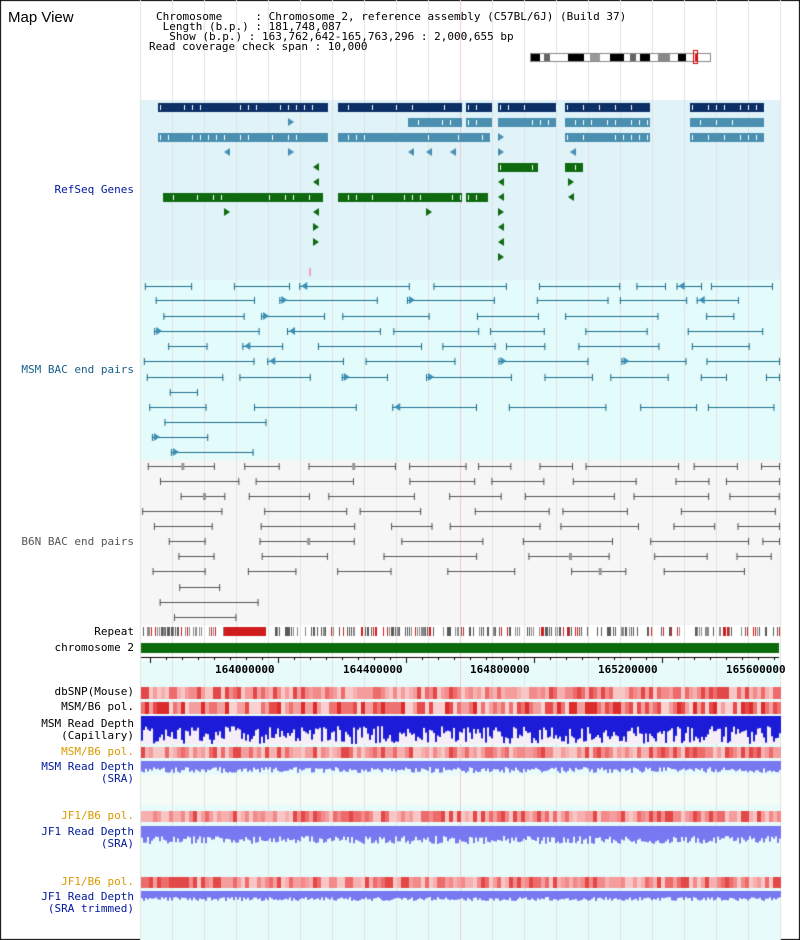 The width and height of the screenshot is (800, 940). I want to click on track-label-msm-b6-pol-sra: MSM/B6 pol., so click(97, 751).